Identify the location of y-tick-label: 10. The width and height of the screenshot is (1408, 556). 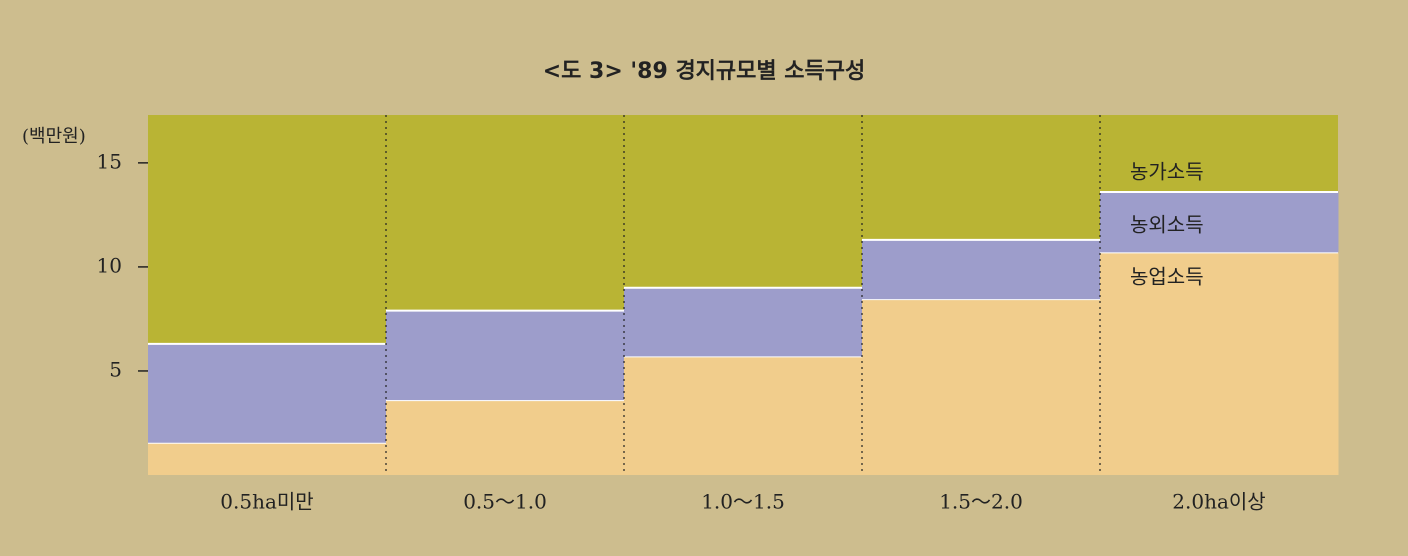
(109, 265).